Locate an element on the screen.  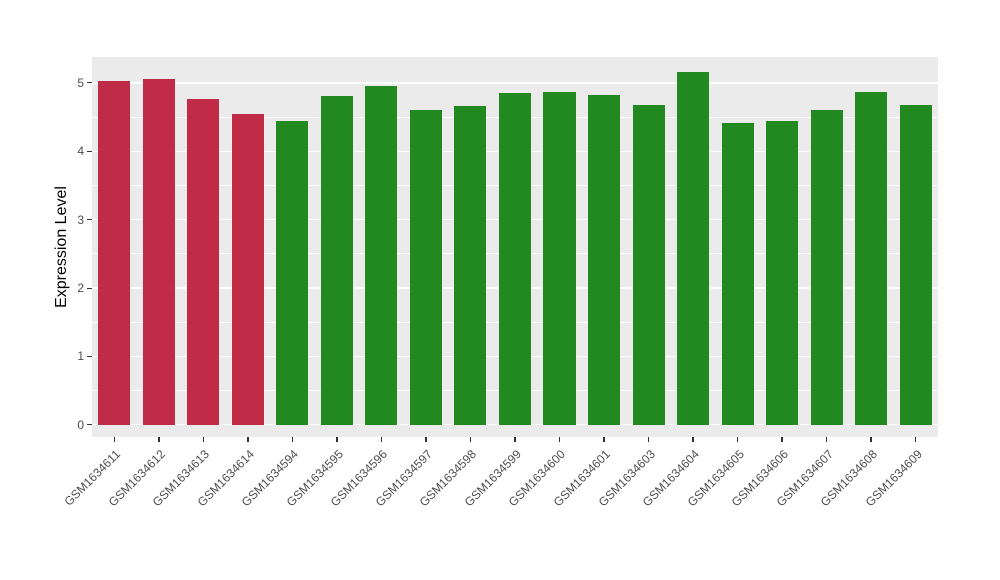
y-tick-label: 5 is located at coordinates (80, 82).